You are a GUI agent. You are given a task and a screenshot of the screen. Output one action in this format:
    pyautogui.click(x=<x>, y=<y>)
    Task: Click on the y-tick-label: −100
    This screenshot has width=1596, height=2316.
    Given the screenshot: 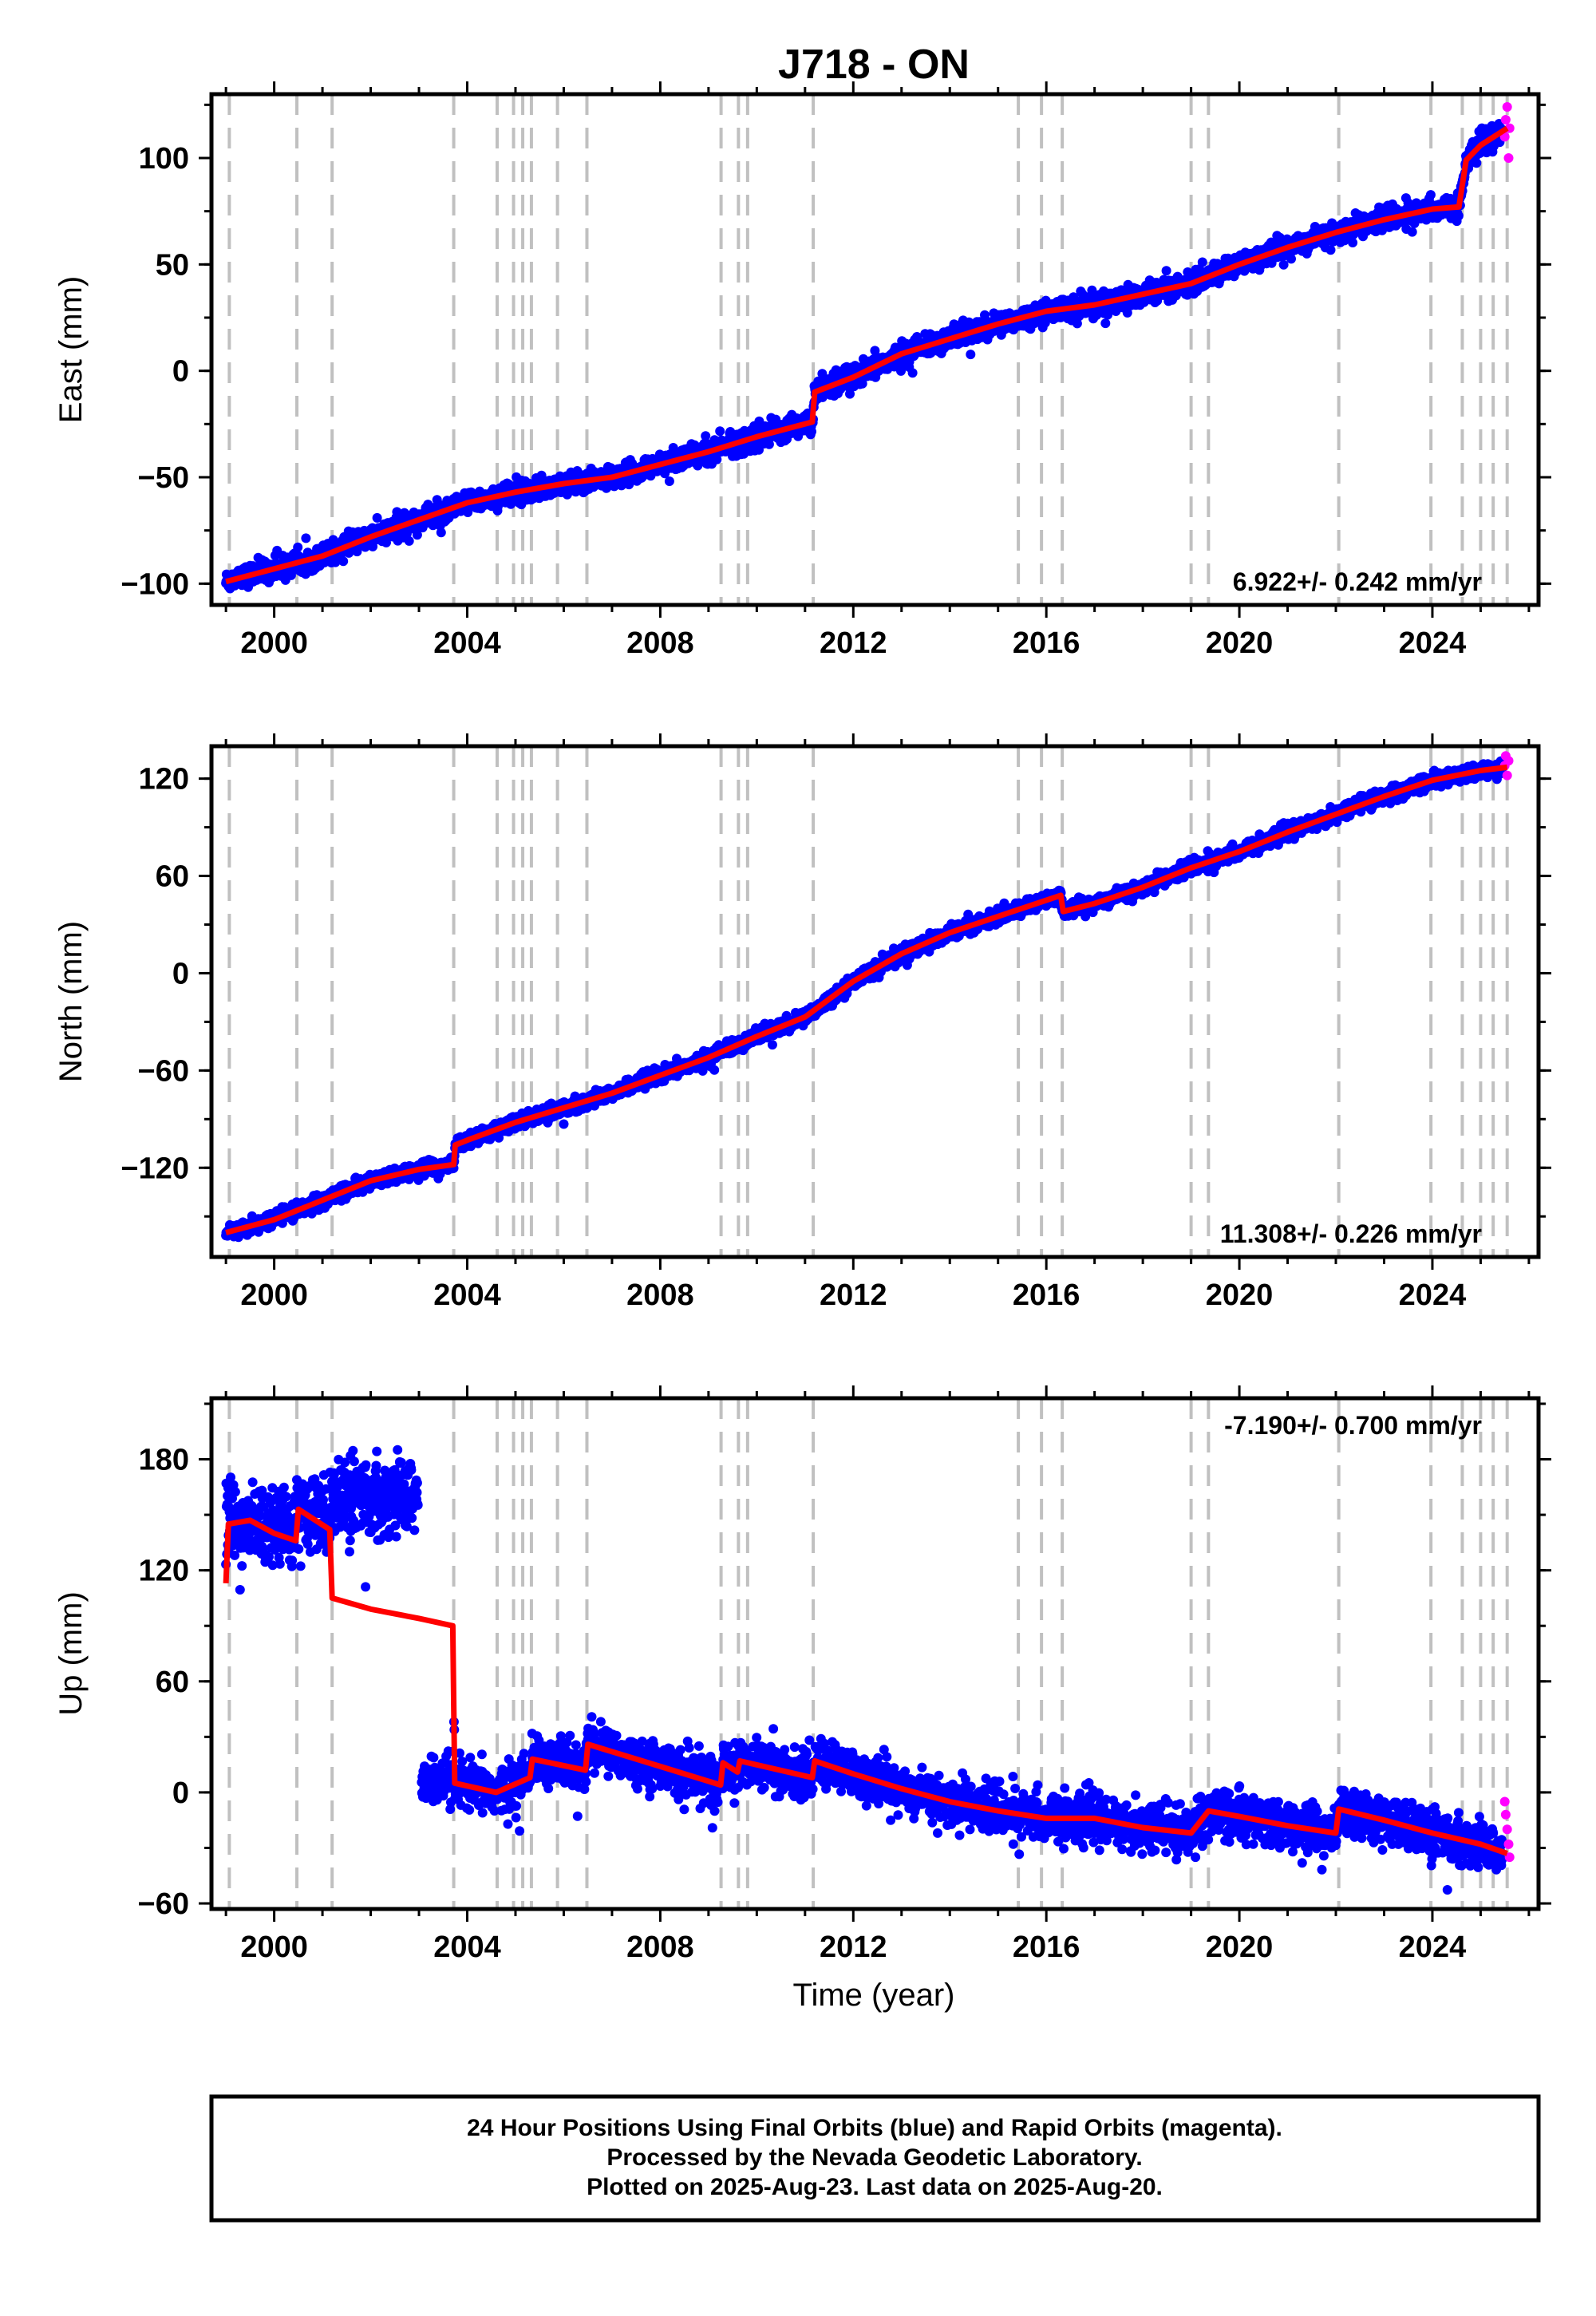 What is the action you would take?
    pyautogui.click(x=154, y=584)
    